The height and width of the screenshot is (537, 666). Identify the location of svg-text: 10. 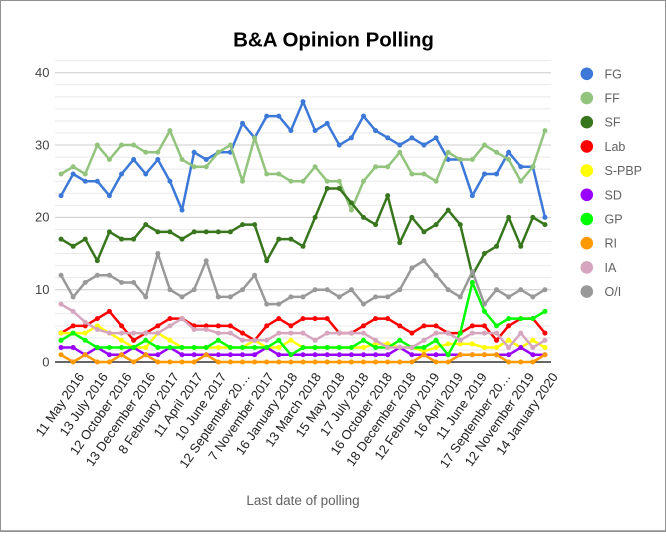
(42, 289).